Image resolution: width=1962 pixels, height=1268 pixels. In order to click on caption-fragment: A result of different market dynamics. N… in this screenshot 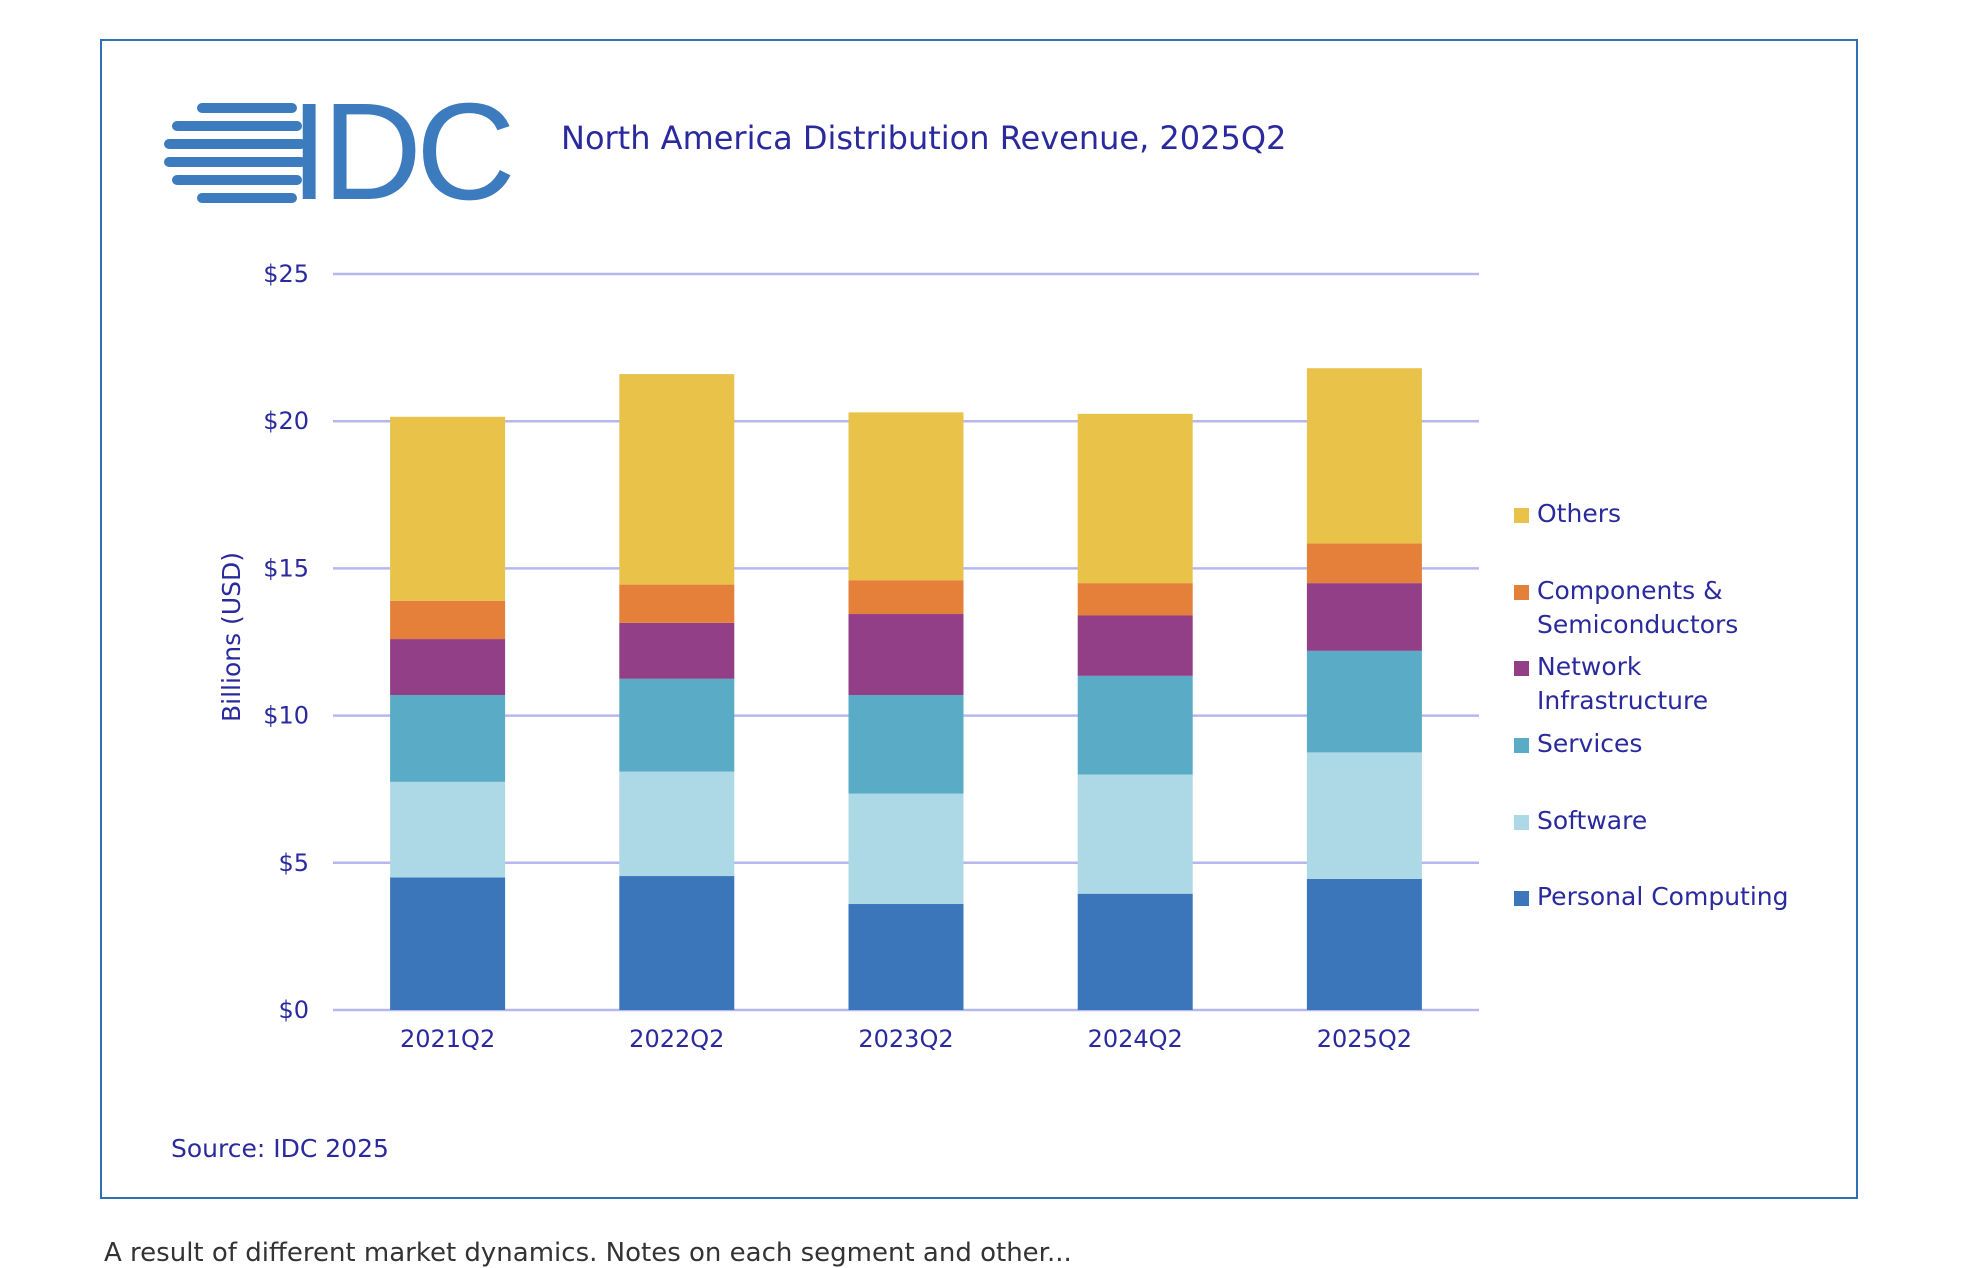, I will do `click(588, 1253)`.